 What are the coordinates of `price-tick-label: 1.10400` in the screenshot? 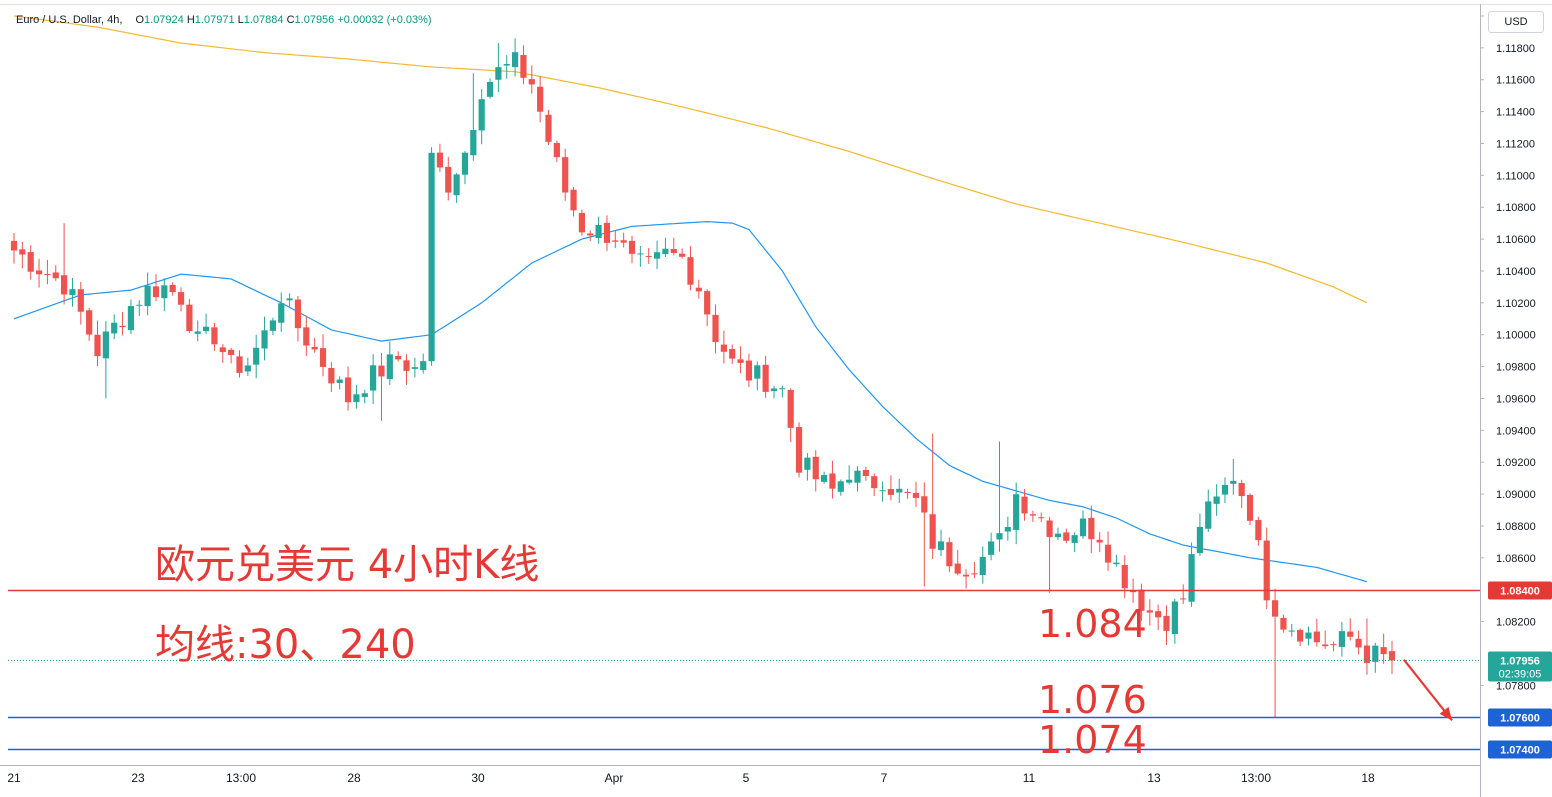 It's located at (1516, 272).